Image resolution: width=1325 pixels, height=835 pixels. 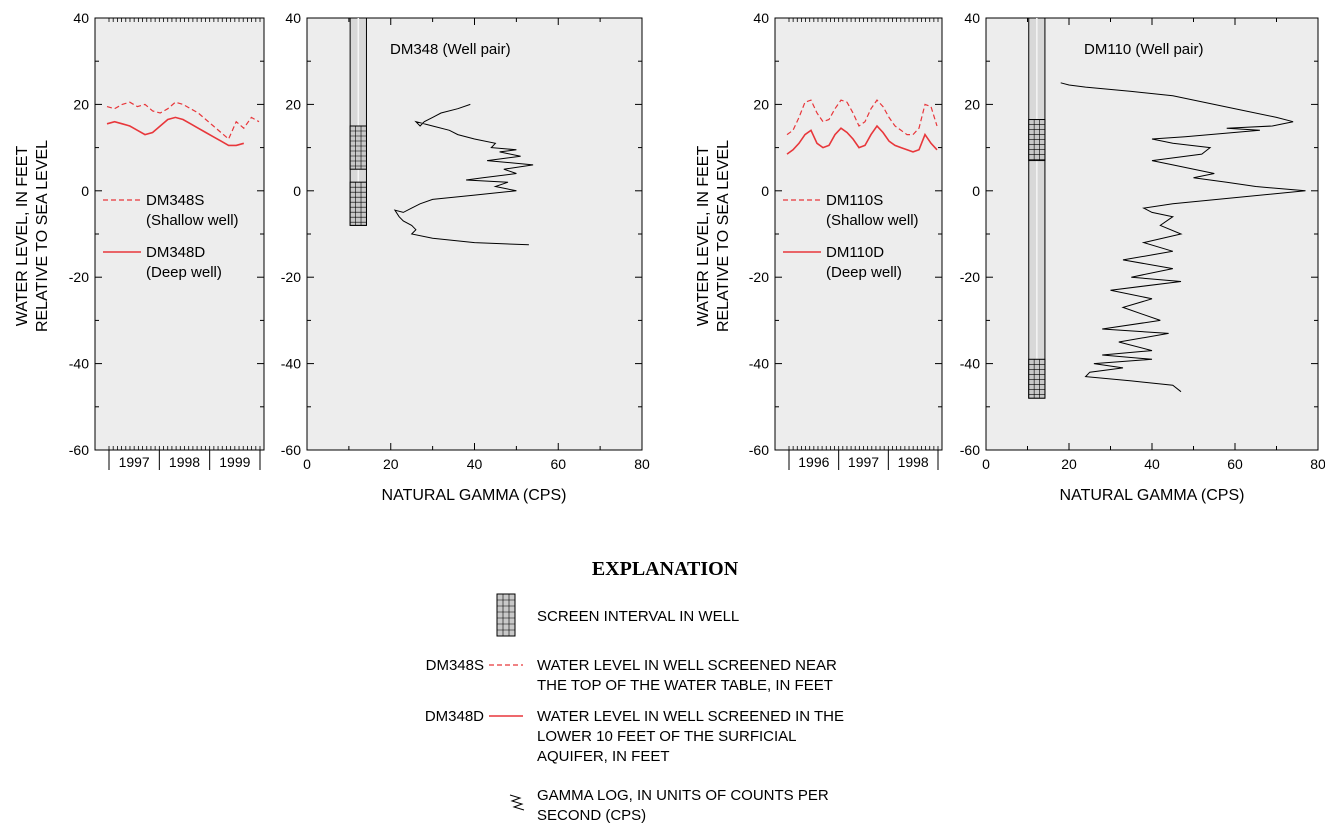 What do you see at coordinates (517, 802) in the screenshot?
I see `gamma-log-symbol` at bounding box center [517, 802].